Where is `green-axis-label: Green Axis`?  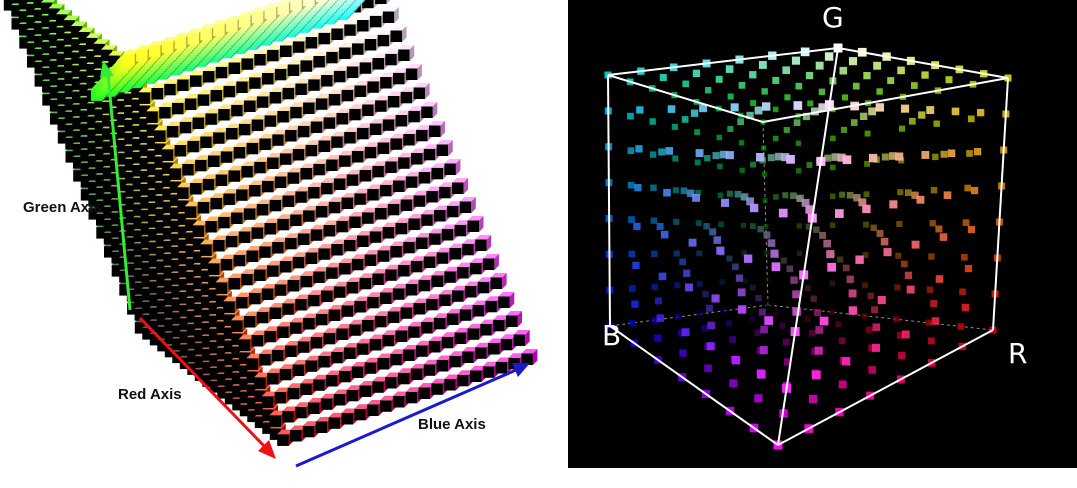
green-axis-label: Green Axis is located at coordinates (62, 207).